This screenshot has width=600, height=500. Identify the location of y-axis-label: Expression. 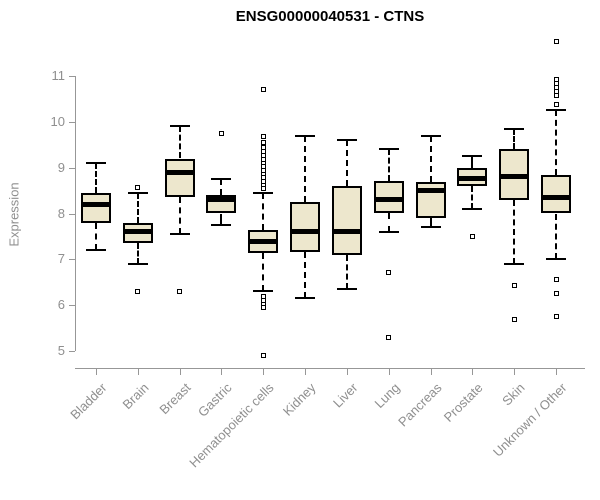
(14, 214).